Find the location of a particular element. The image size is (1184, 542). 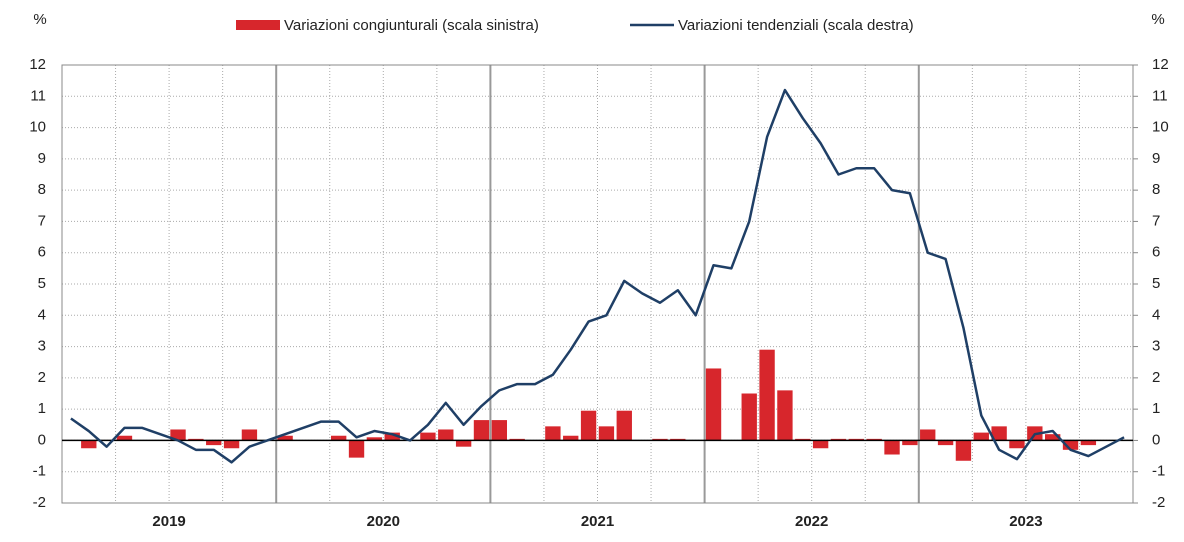

y2-tick-label: 1 is located at coordinates (1156, 408).